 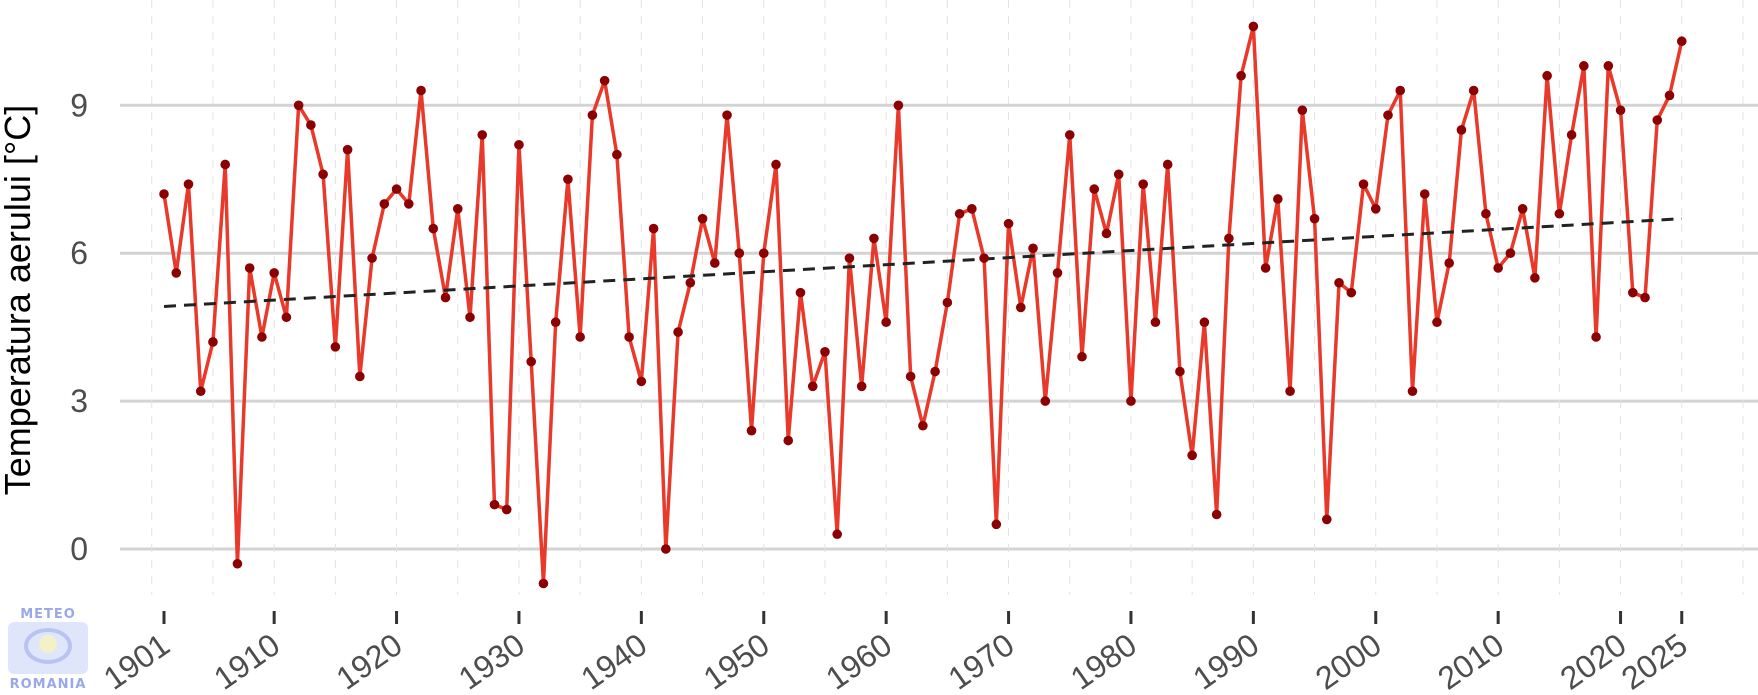 What do you see at coordinates (491, 660) in the screenshot?
I see `x-tick-label: 1930` at bounding box center [491, 660].